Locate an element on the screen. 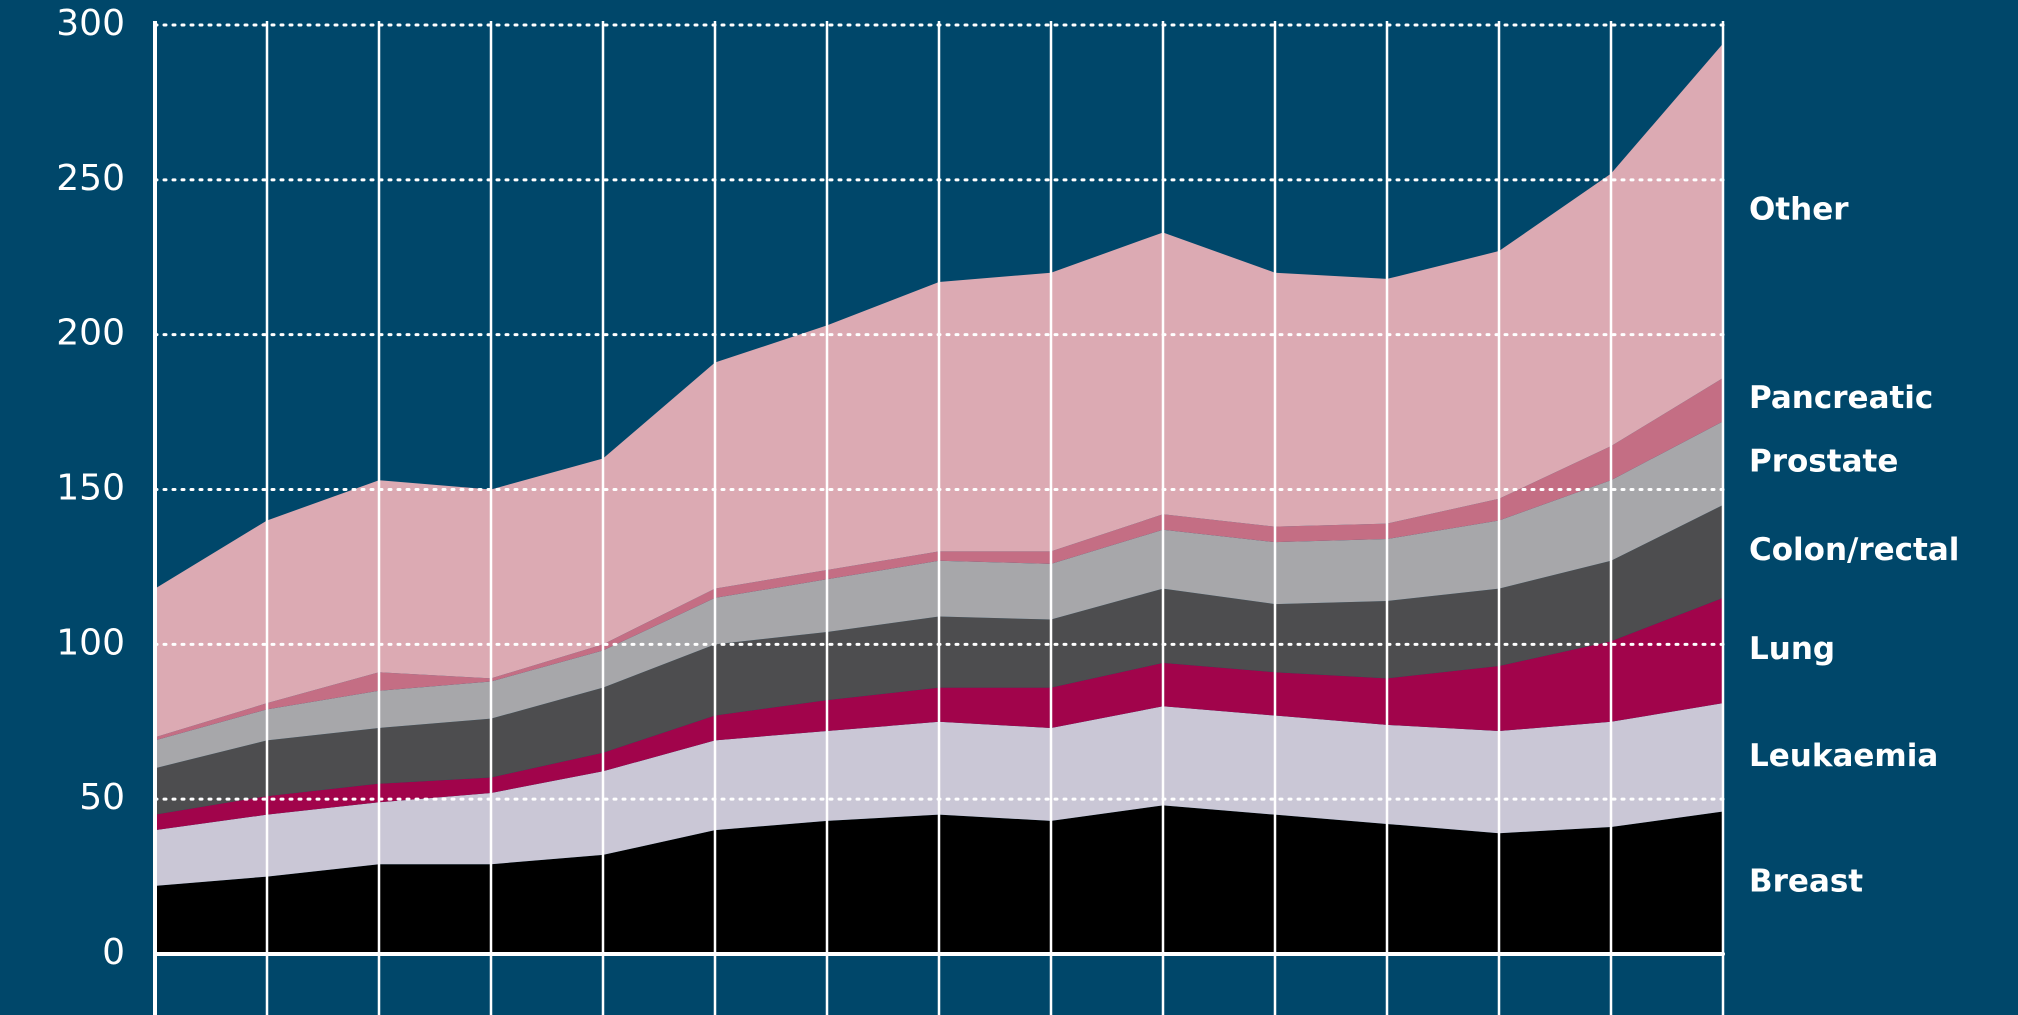 The image size is (2018, 1015). legend-label: Breast is located at coordinates (1806, 881).